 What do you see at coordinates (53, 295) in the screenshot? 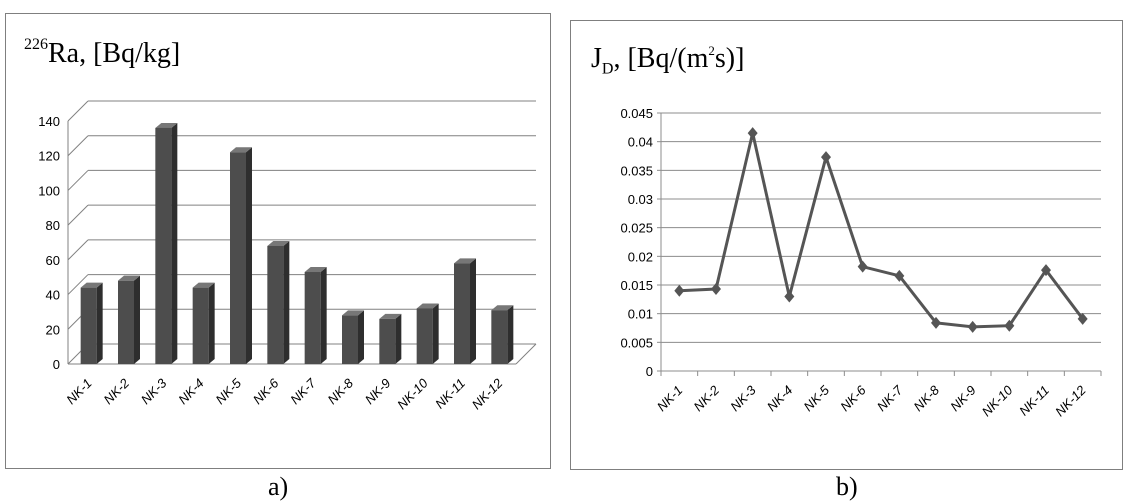
I see `y-tick-label: 40` at bounding box center [53, 295].